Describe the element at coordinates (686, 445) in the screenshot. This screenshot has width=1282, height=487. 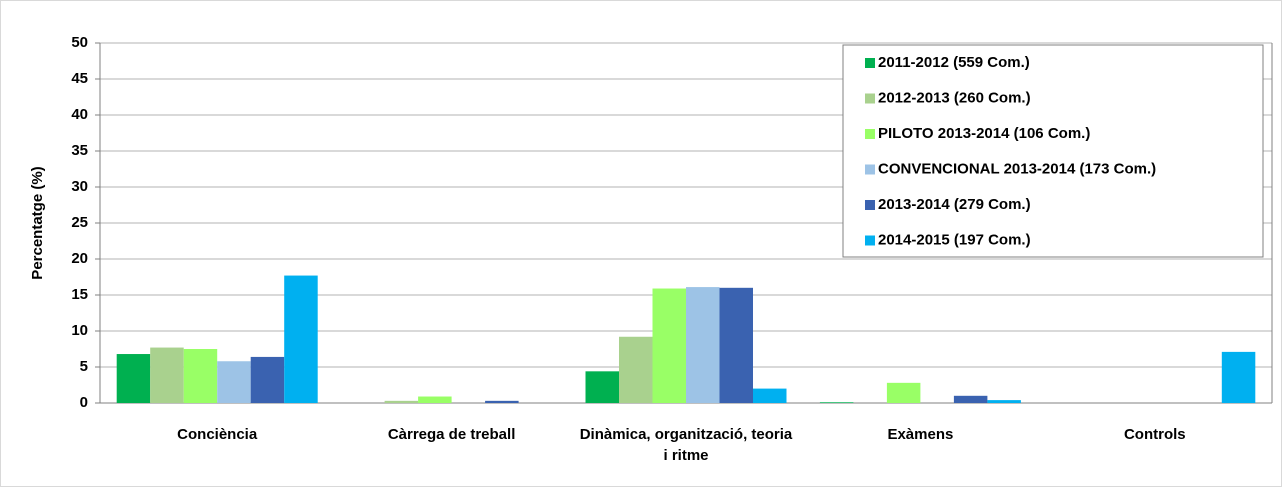
I see `x-tick-label: Dinàmica, organització, teoria i ritme` at that location.